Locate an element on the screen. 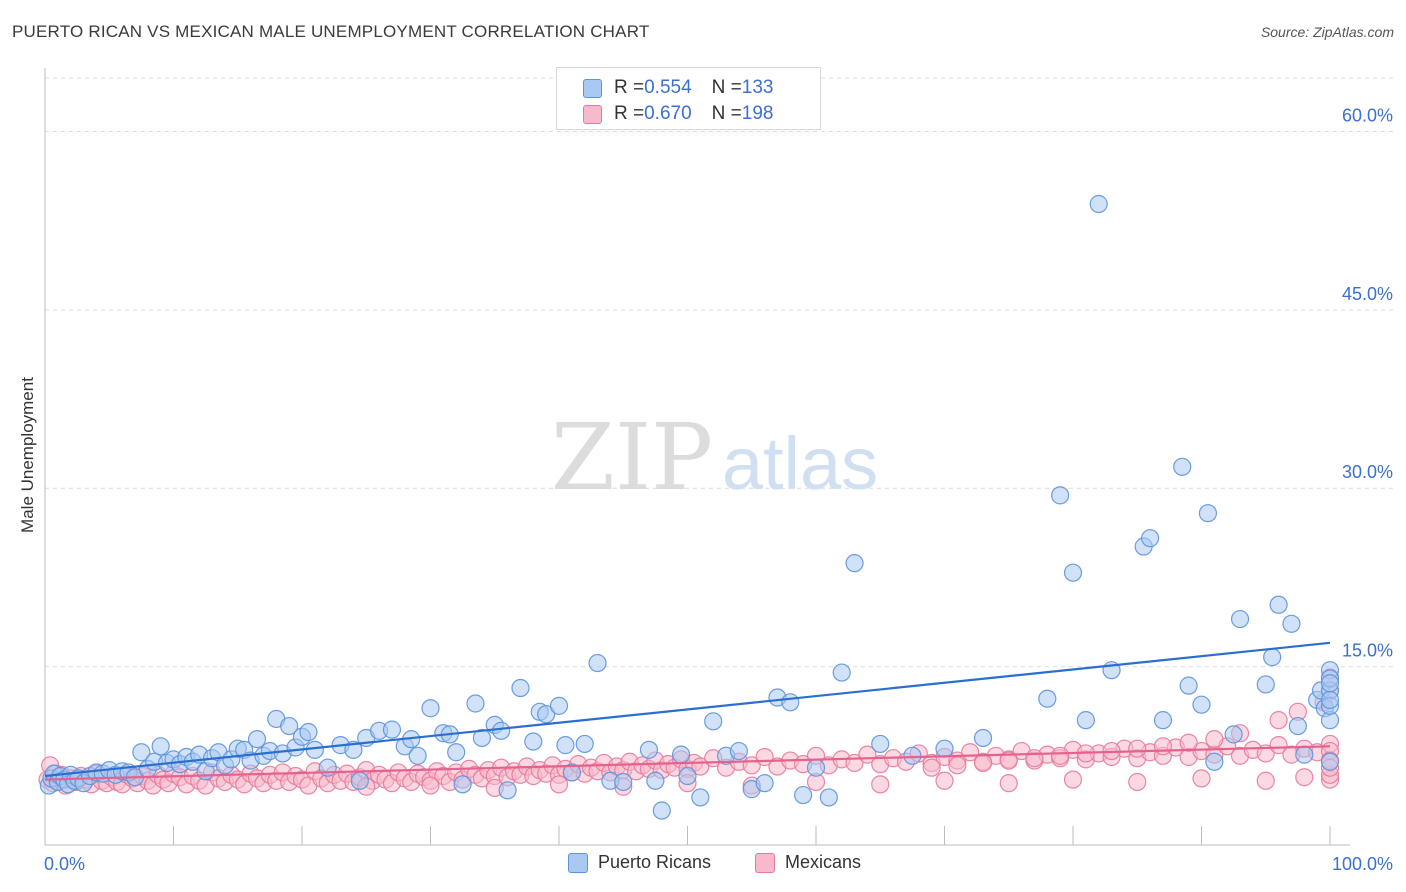 This screenshot has width=1406, height=892. pink-swatch is located at coordinates (765, 862).